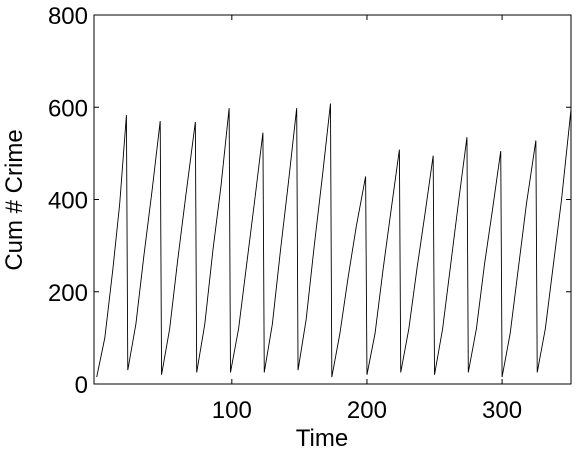 Image resolution: width=584 pixels, height=454 pixels. Describe the element at coordinates (322, 438) in the screenshot. I see `x-axis-label: Time` at that location.